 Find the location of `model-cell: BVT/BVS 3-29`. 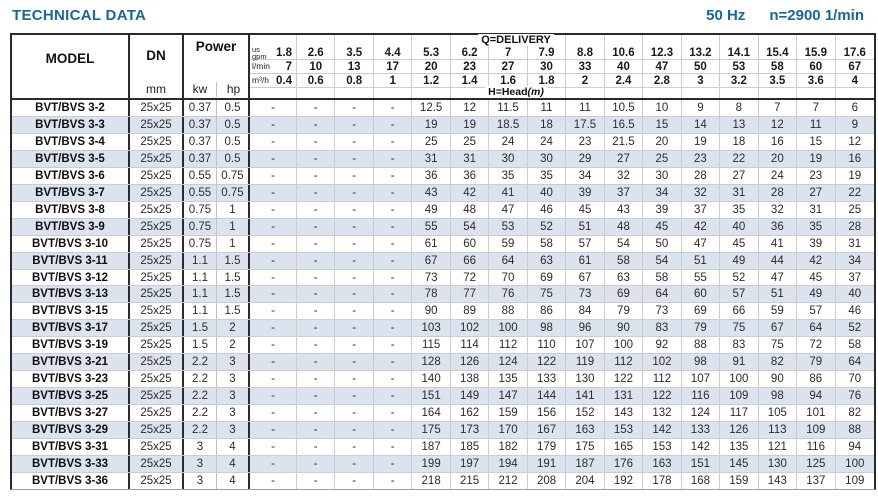

model-cell: BVT/BVS 3-29 is located at coordinates (71, 430).